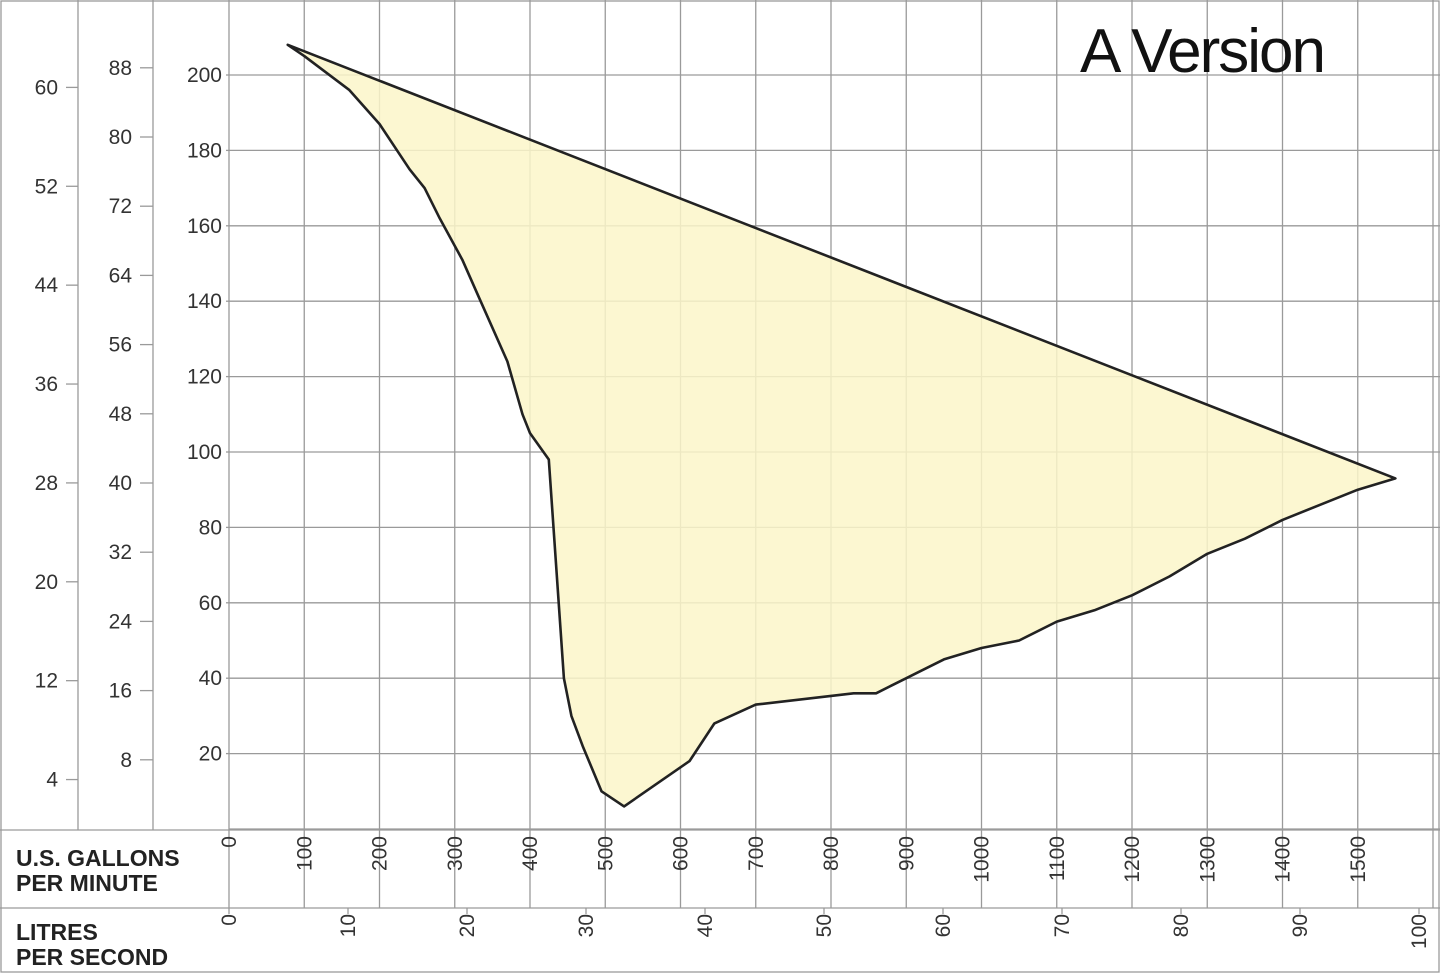  Describe the element at coordinates (1358, 859) in the screenshot. I see `x-axis-gpm-tick-label: 1500` at that location.